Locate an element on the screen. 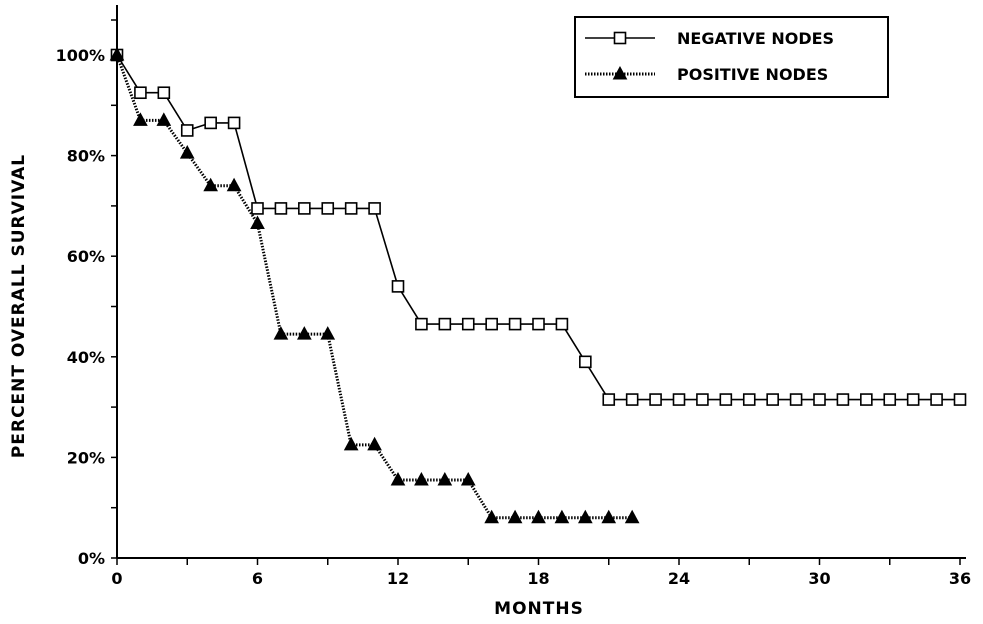 This screenshot has height=624, width=983. legend: NEGATIVE NODES POSITIVE NODES is located at coordinates (731, 57).